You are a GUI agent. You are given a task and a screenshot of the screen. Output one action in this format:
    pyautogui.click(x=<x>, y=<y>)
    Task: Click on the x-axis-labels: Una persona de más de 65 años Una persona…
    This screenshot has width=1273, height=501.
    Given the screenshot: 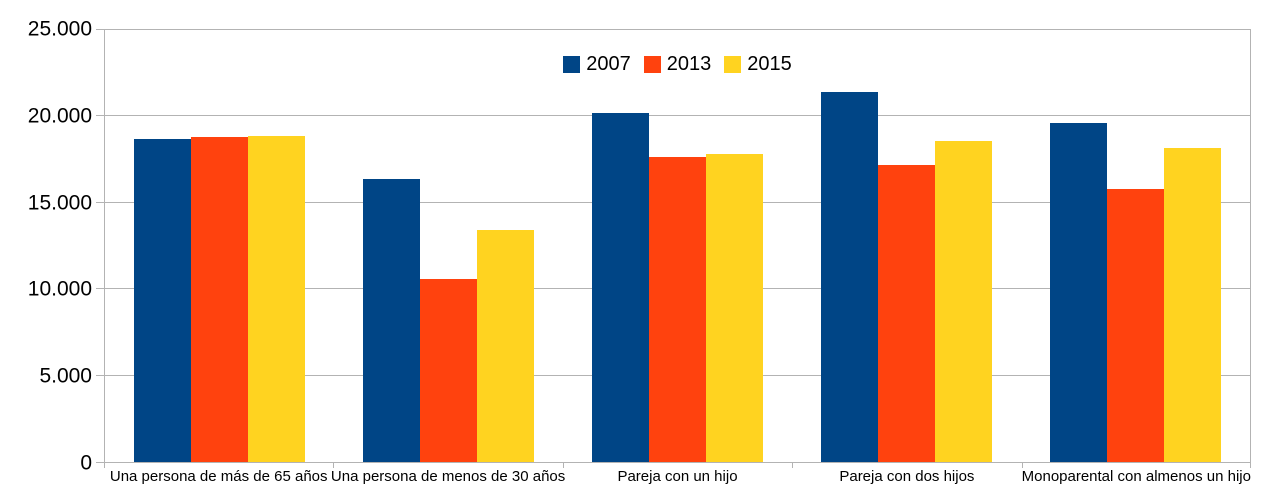 What is the action you would take?
    pyautogui.click(x=677, y=479)
    